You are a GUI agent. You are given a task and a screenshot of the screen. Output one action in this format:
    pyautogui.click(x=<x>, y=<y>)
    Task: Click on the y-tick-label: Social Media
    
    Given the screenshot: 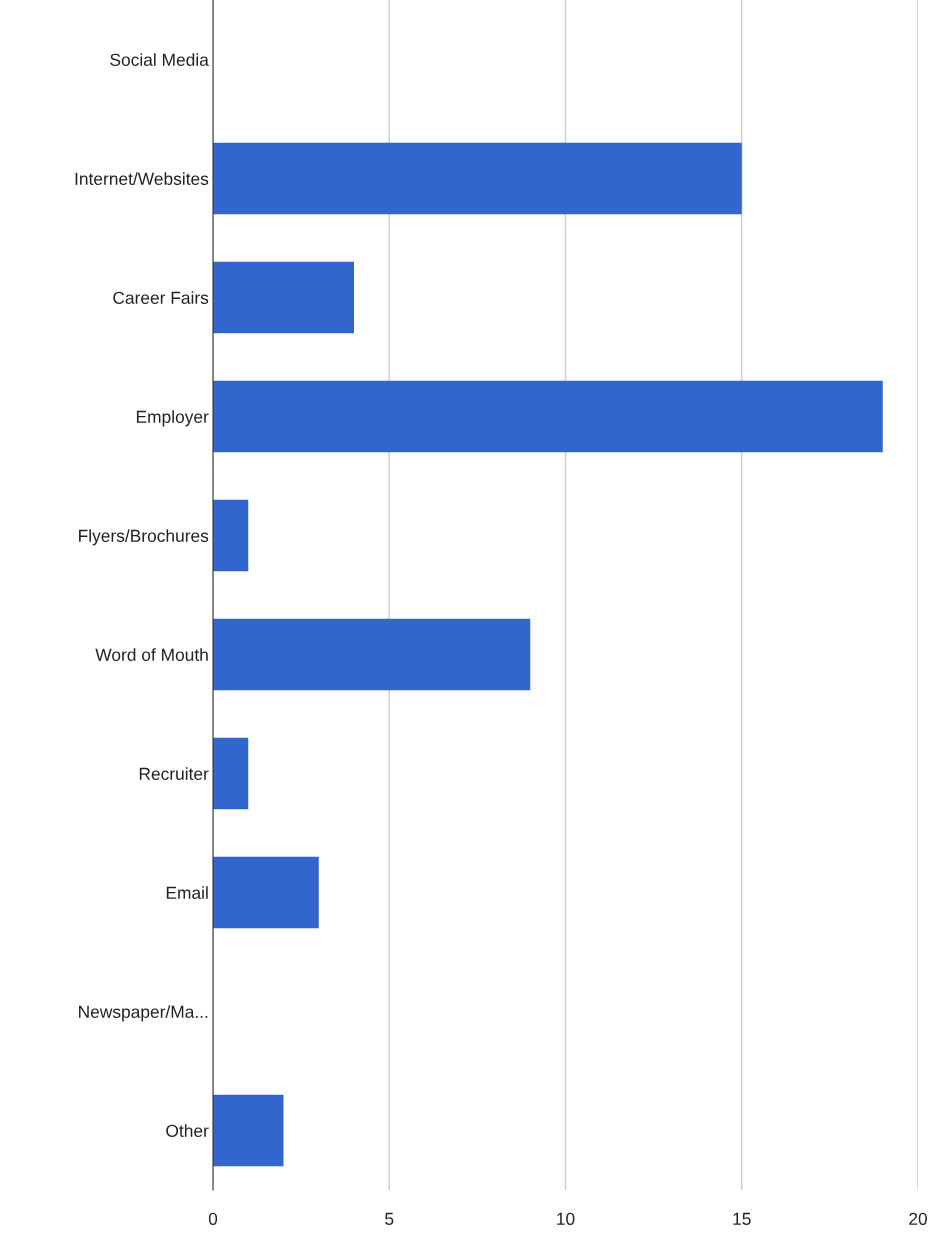 What is the action you would take?
    pyautogui.click(x=159, y=59)
    